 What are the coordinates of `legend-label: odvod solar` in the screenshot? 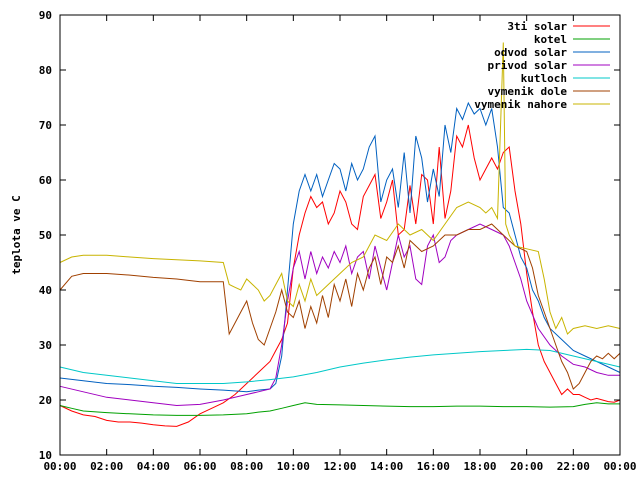 It's located at (530, 52).